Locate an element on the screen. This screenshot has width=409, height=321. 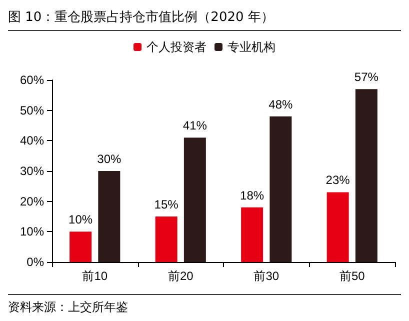
legend-label: 专业机构 is located at coordinates (252, 47).